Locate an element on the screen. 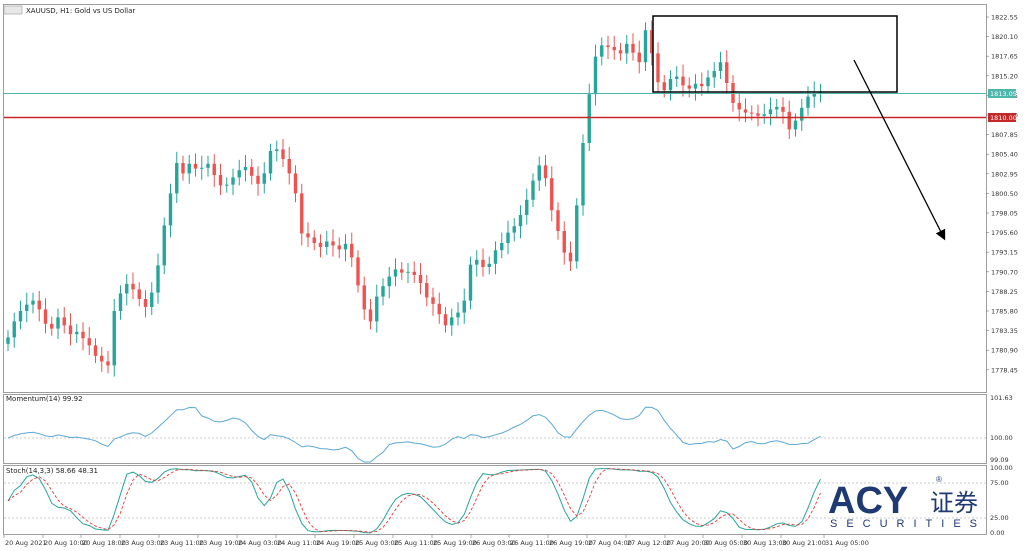 This screenshot has width=1024, height=551. support-text: 1810.00 is located at coordinates (1003, 118).